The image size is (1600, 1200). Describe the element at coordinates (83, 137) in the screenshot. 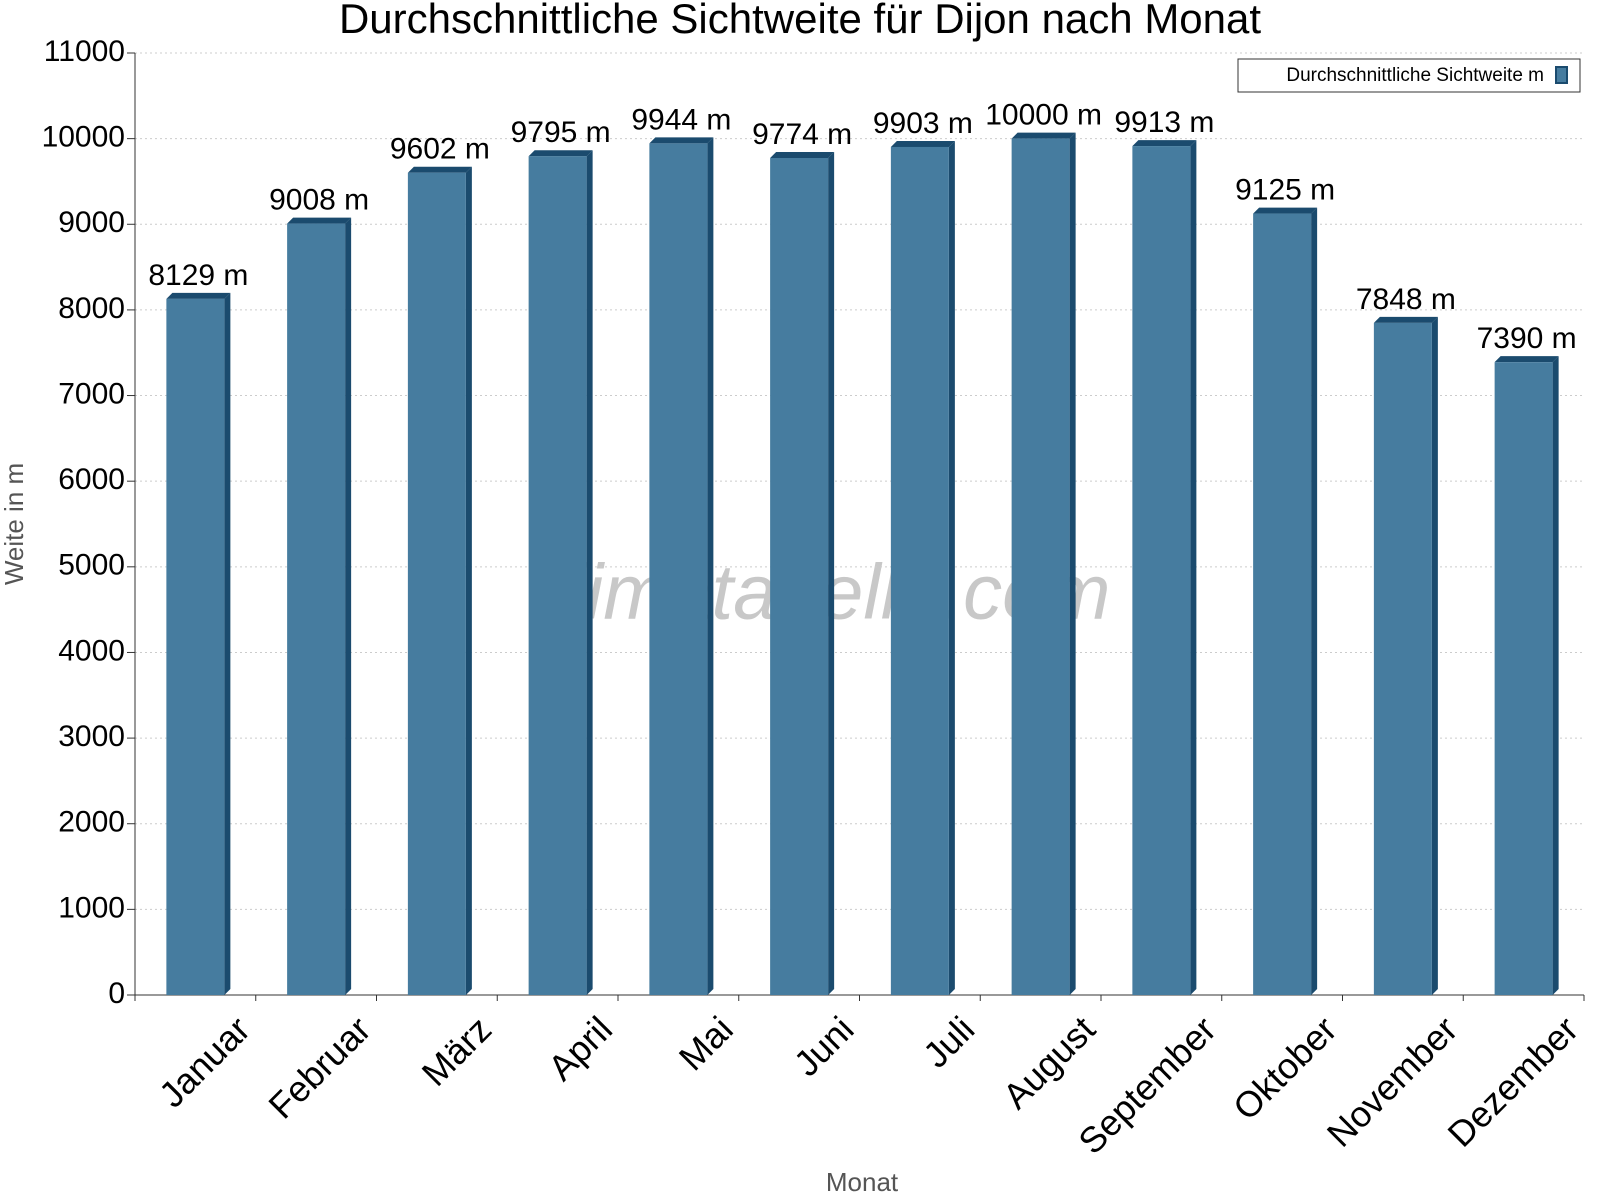

I see `y-tick-label: 10000` at that location.